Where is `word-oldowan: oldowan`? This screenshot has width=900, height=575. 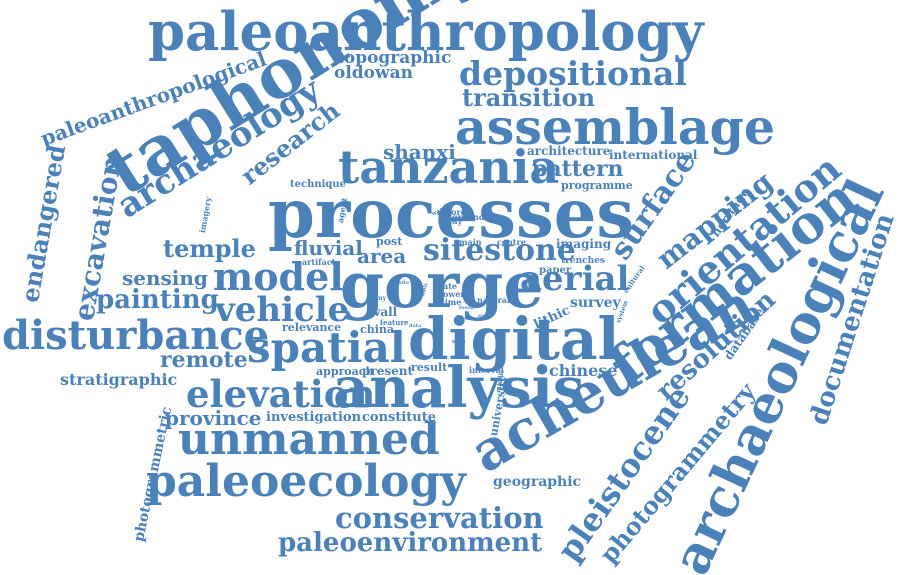
word-oldowan: oldowan is located at coordinates (374, 73).